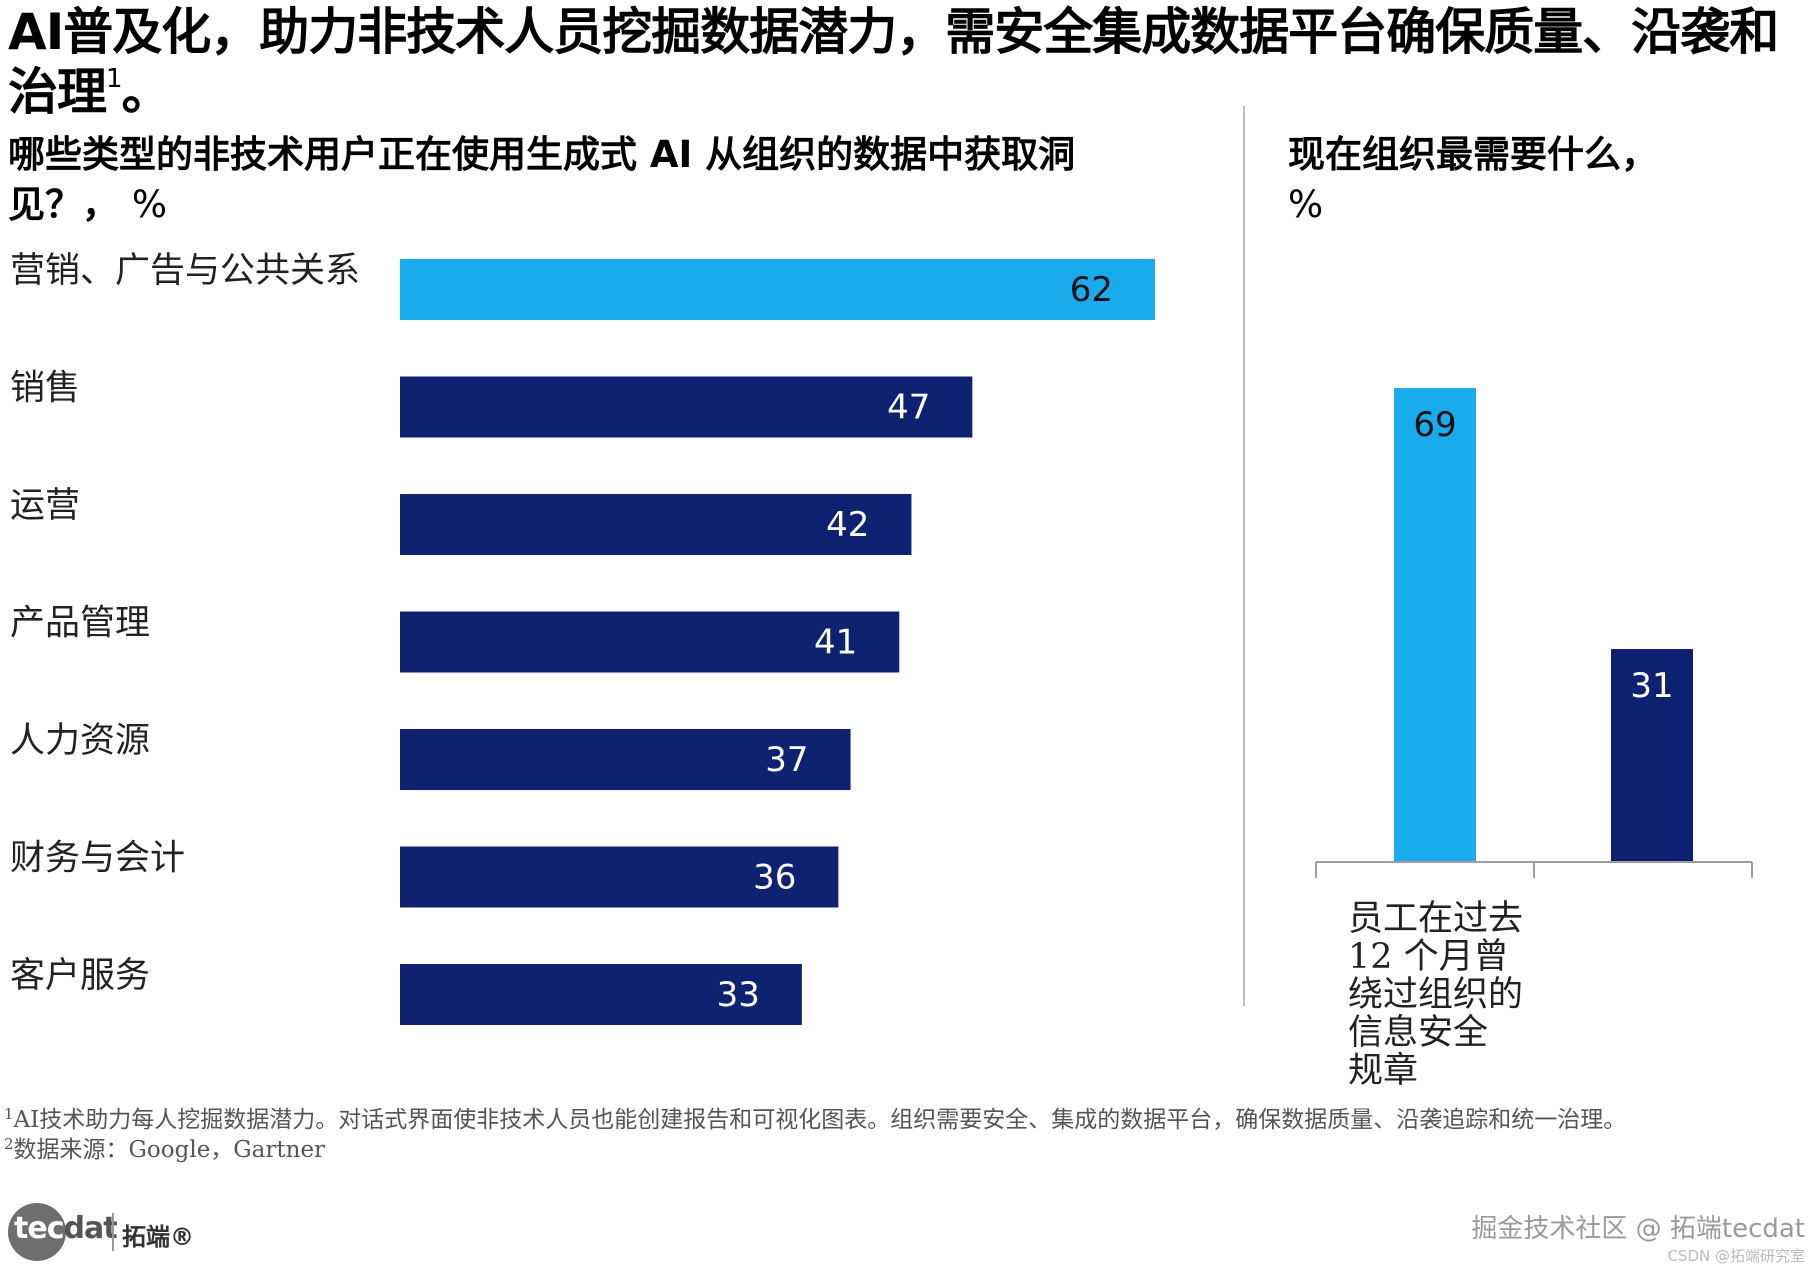  Describe the element at coordinates (114, 79) in the screenshot. I see `title-footnote-ref: 1` at that location.